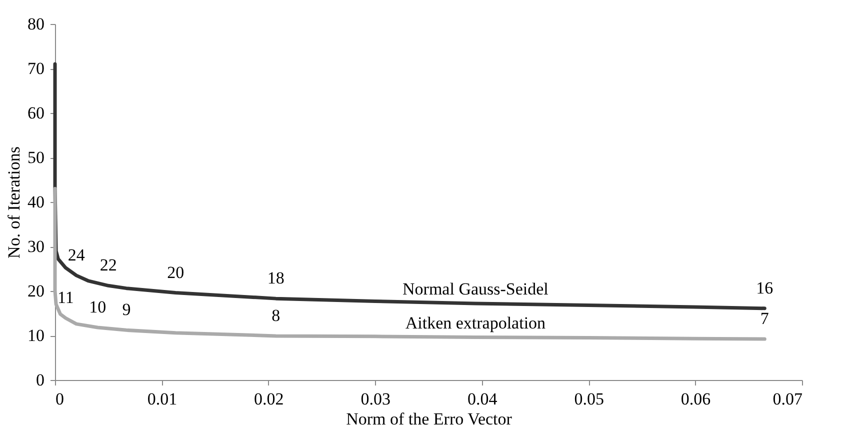  Describe the element at coordinates (77, 254) in the screenshot. I see `annotation: 24` at that location.